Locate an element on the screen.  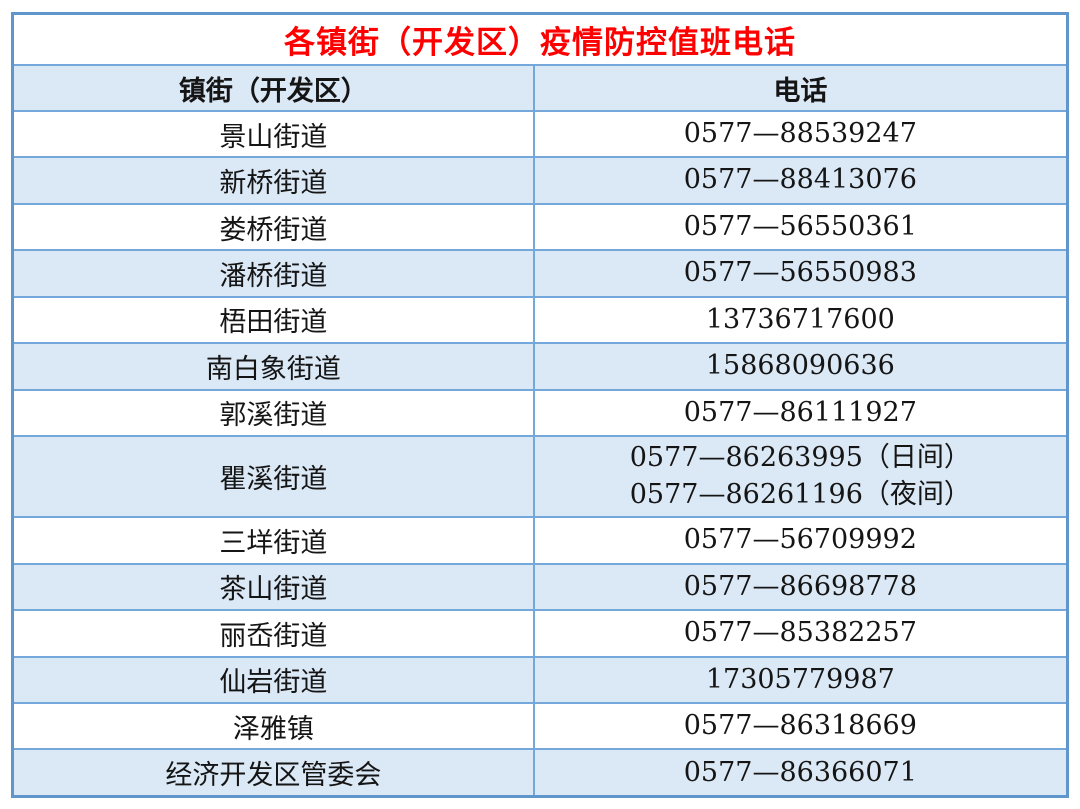
phone-cell: 0577—86263995（日间） 0577—86261196（夜间） is located at coordinates (800, 476).